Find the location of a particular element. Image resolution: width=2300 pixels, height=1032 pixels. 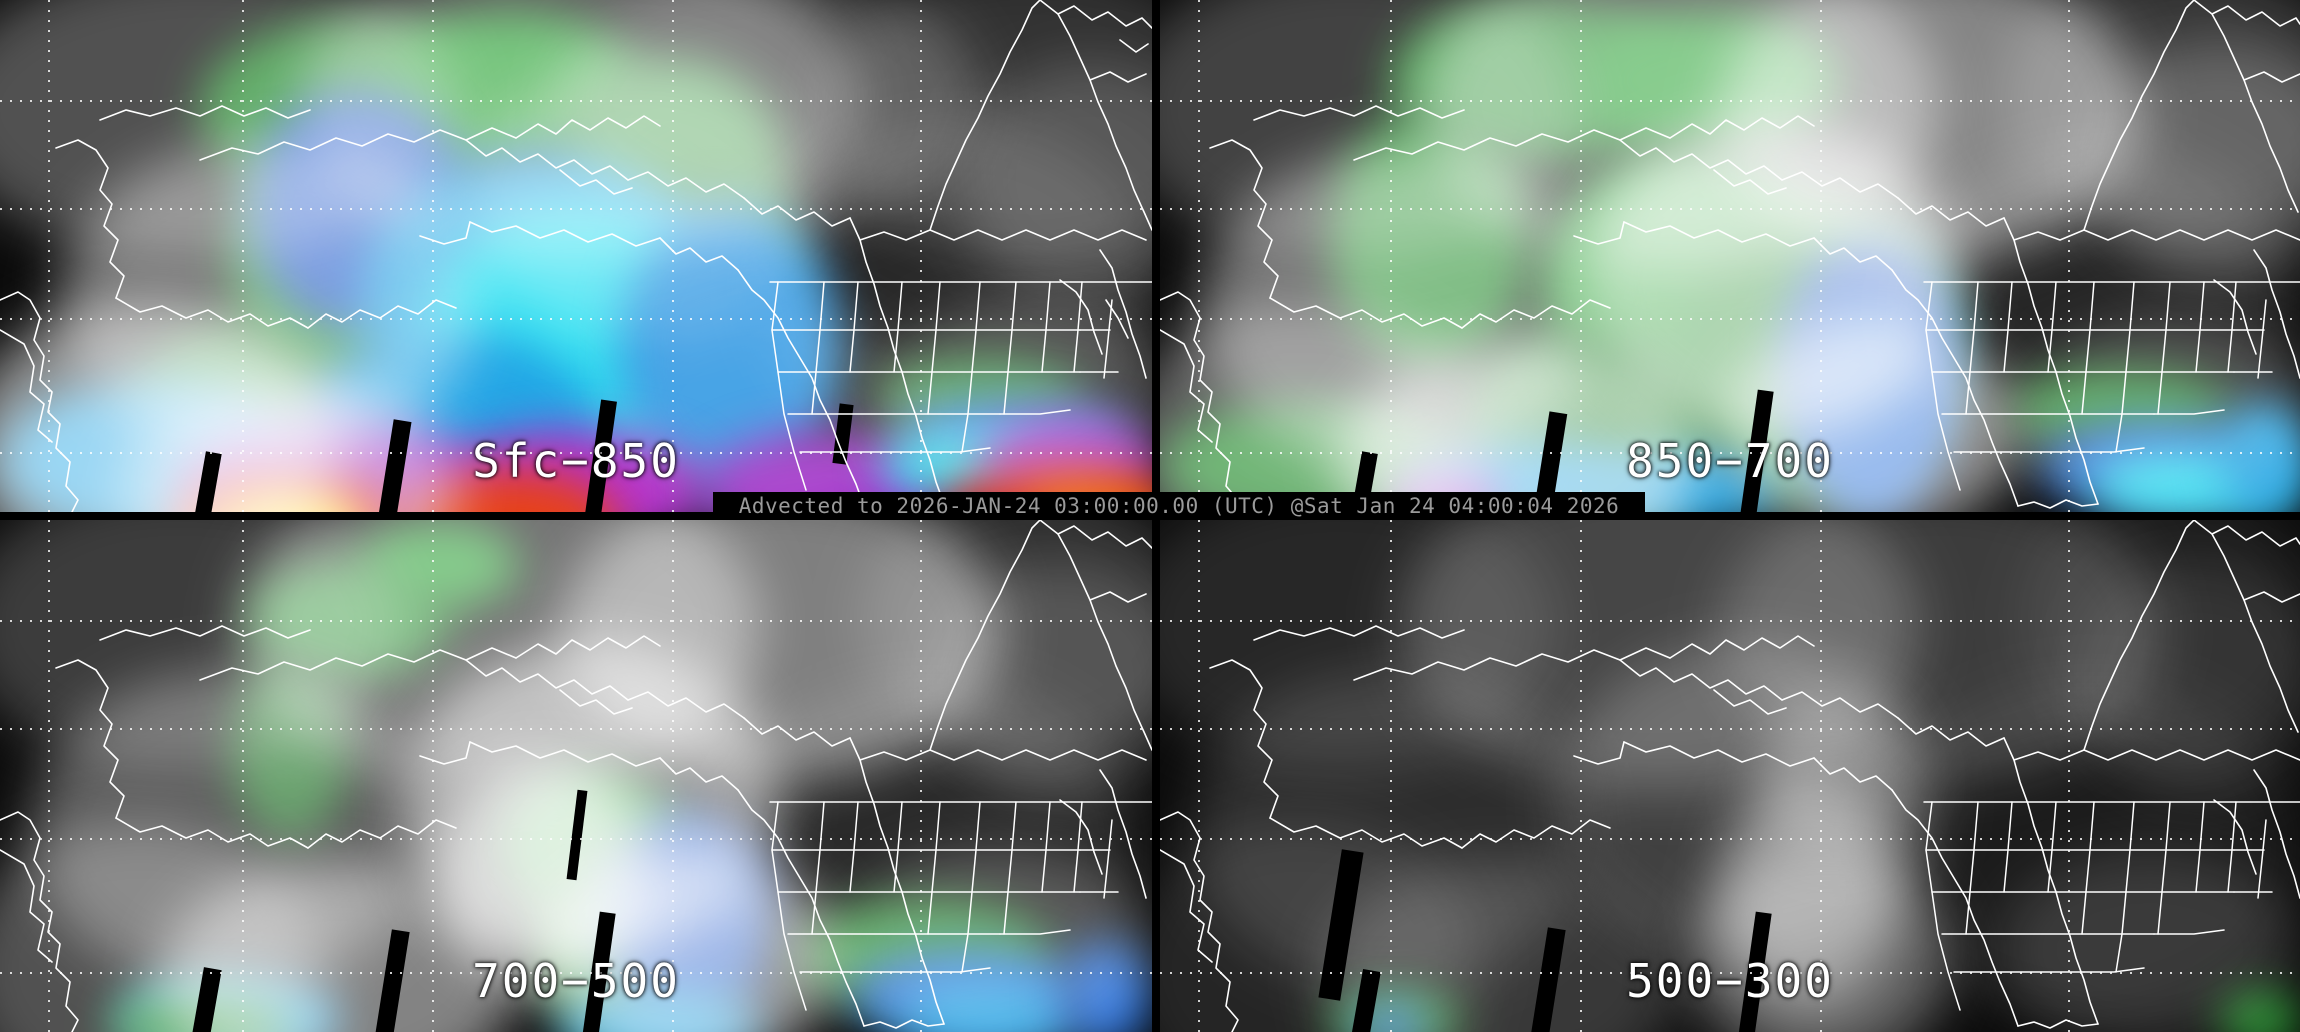

vertical-divider-bottom is located at coordinates (1156, 776).